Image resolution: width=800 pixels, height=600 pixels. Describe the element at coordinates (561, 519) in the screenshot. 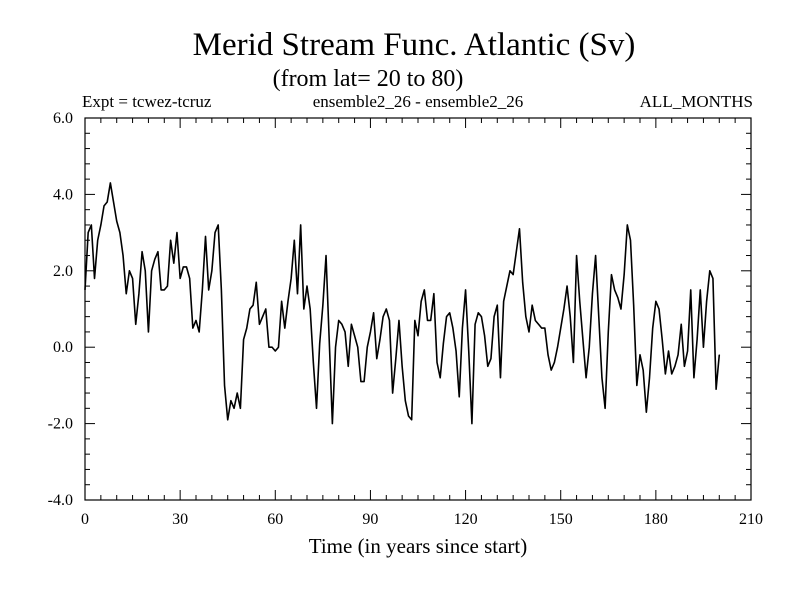

I see `x-tick-label: 150` at that location.